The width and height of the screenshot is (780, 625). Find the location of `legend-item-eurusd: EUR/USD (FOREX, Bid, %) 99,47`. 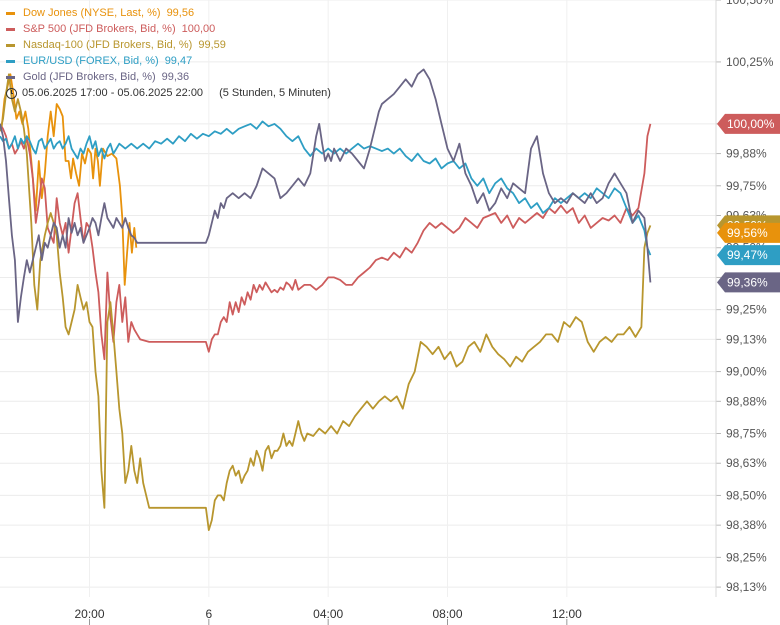

legend-item-eurusd: EUR/USD (FOREX, Bid, %) 99,47 is located at coordinates (168, 61).